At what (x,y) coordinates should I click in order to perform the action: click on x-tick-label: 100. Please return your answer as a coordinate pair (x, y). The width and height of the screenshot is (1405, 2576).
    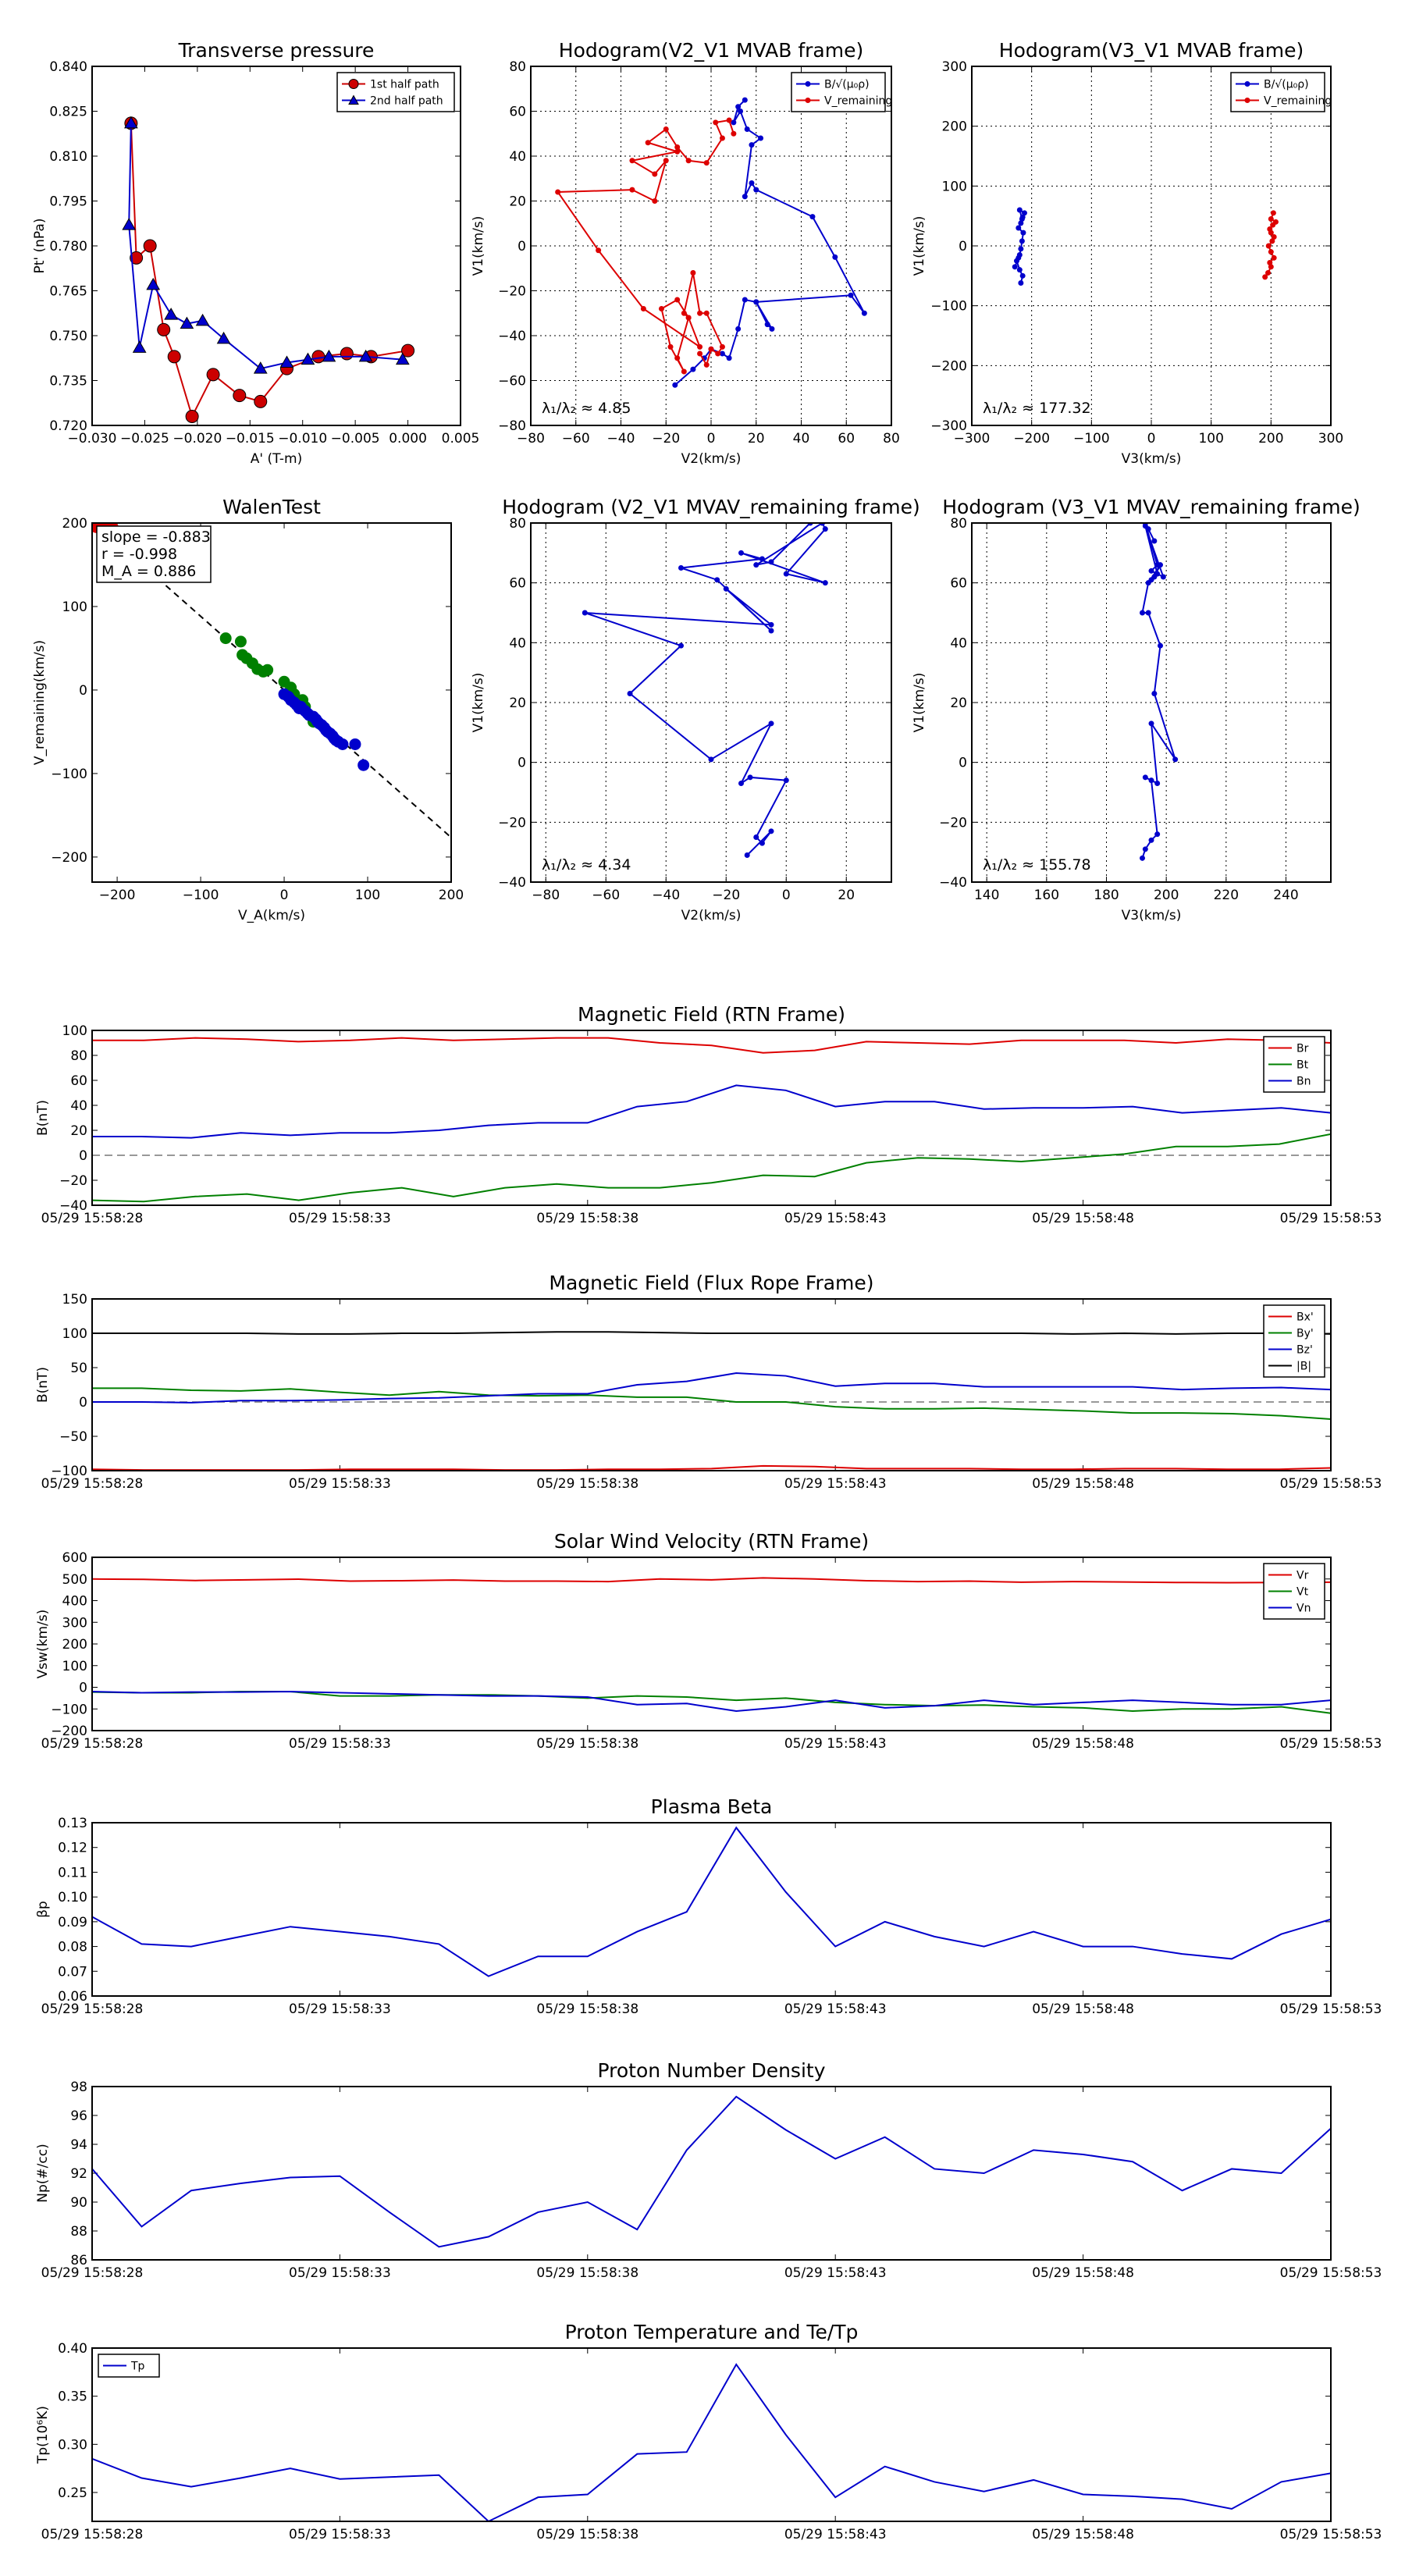
    Looking at the image, I should click on (368, 895).